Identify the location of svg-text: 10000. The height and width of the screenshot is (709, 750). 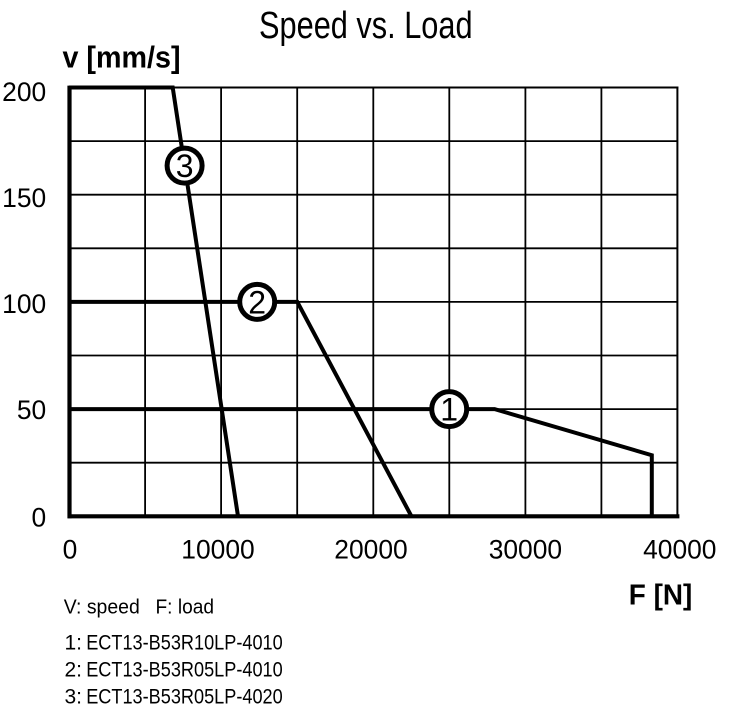
(217, 550).